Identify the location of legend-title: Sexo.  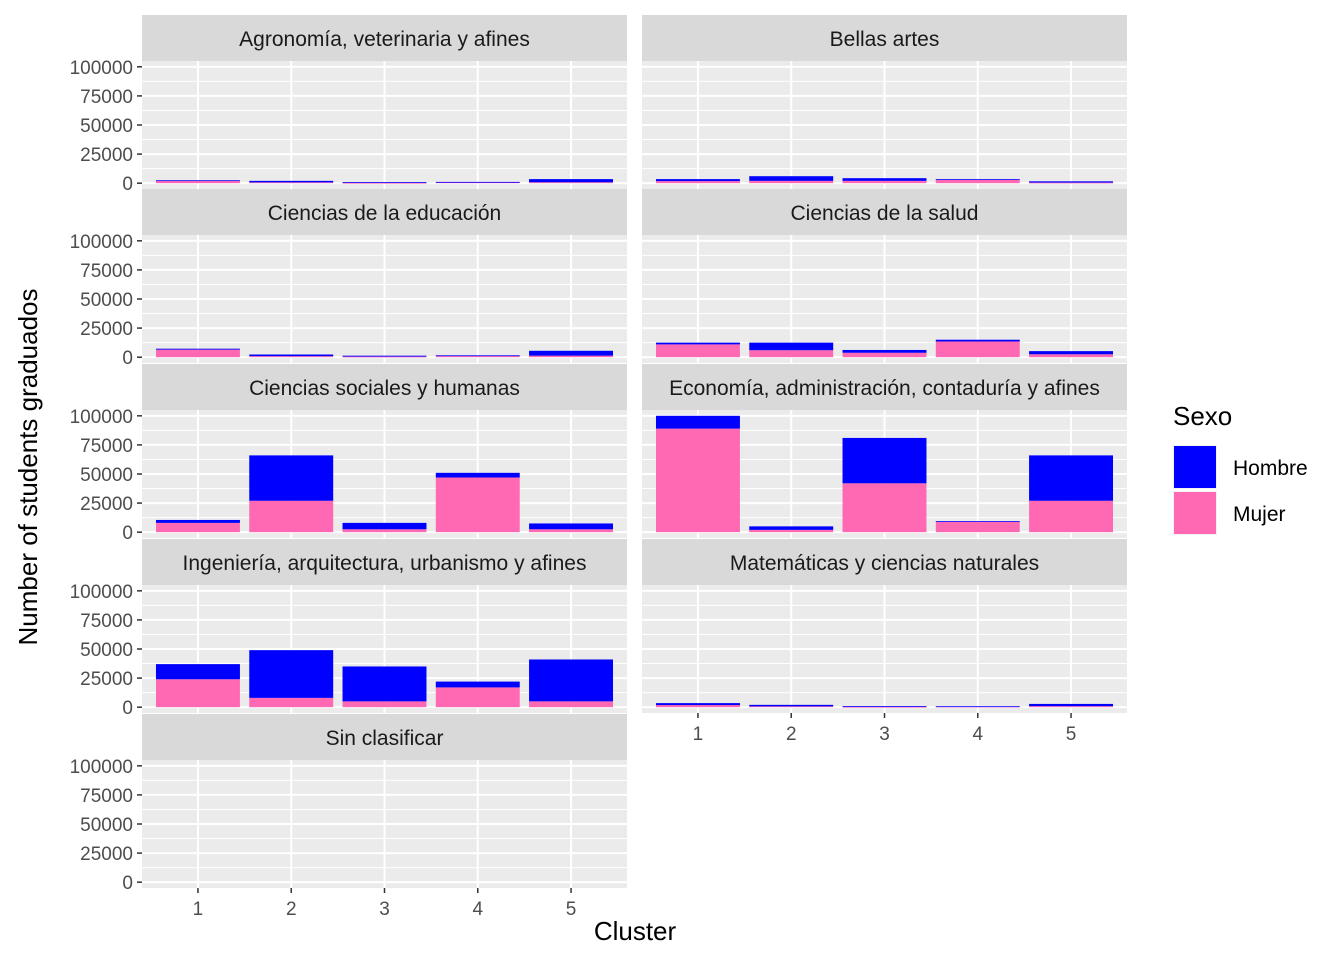
(1202, 416).